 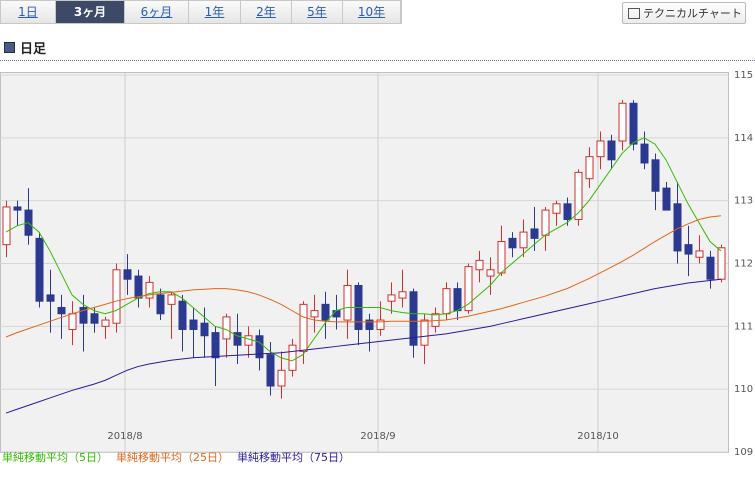 I want to click on y-tick-label: 113, so click(x=743, y=201).